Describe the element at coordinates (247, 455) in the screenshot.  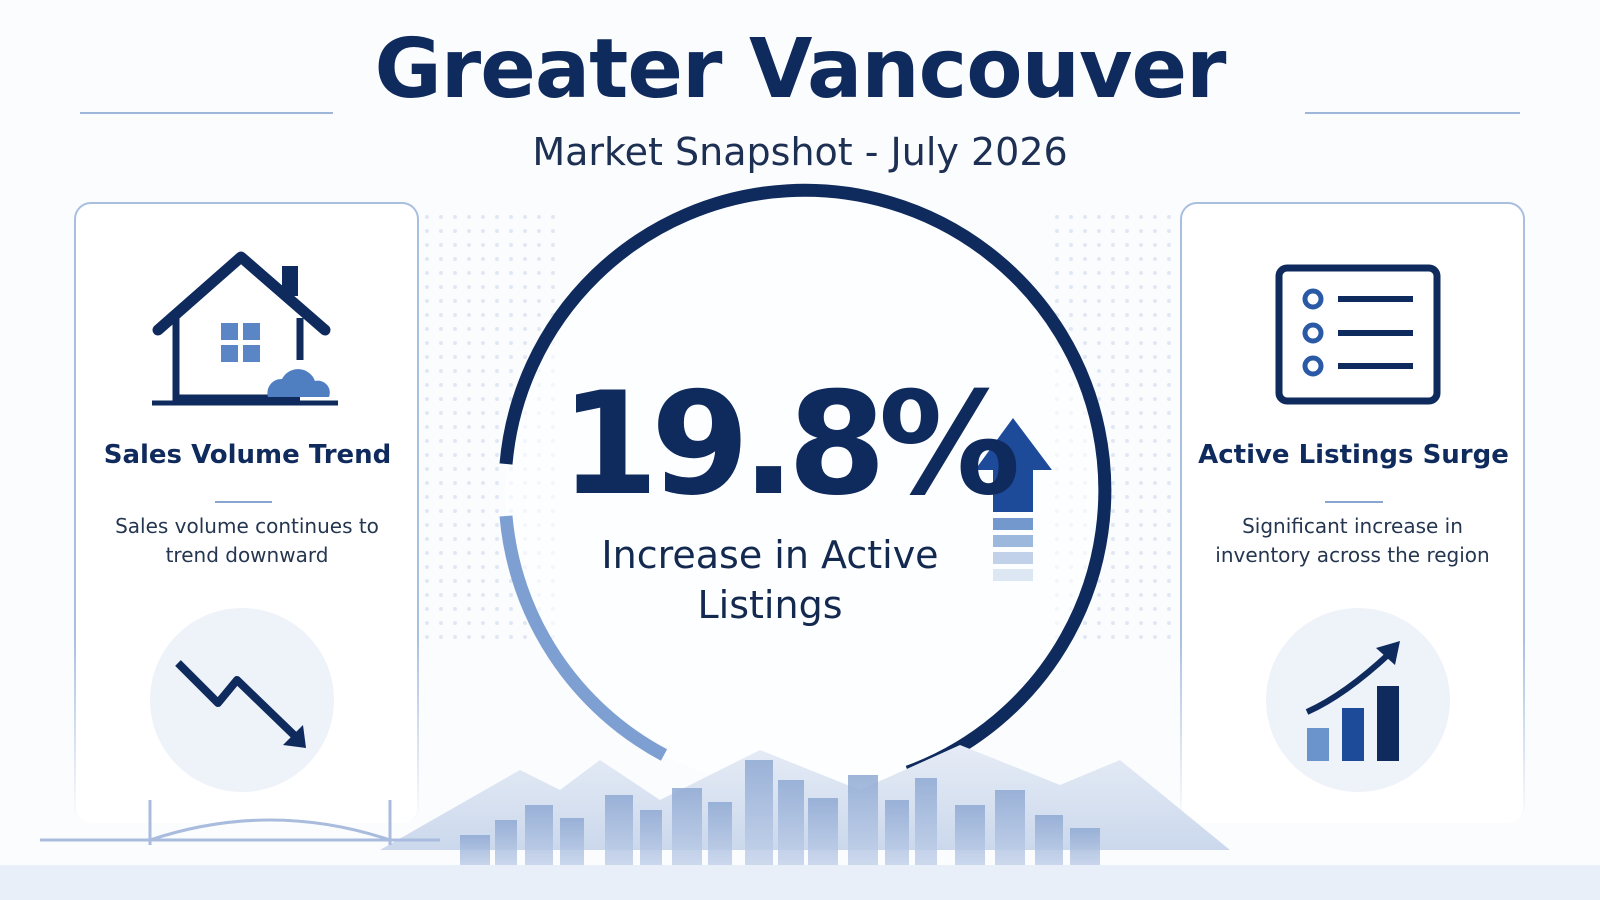
I see `card-title: Sales Volume Trend` at that location.